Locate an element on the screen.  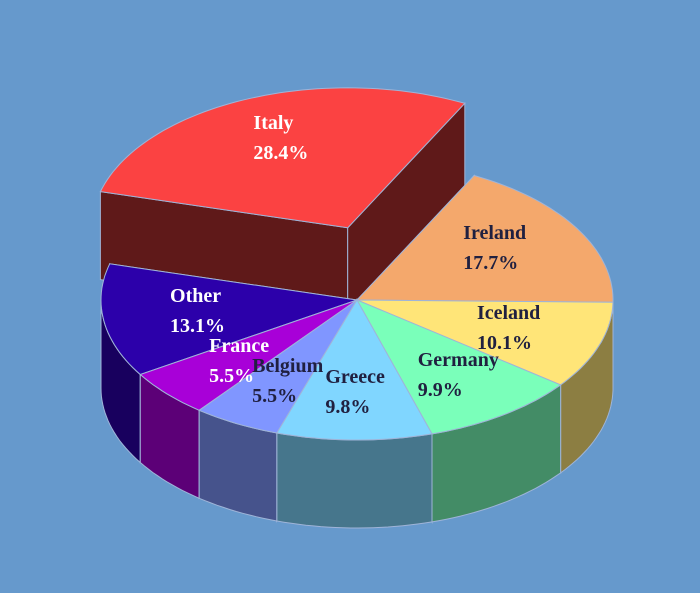
slice-label: Germany is located at coordinates (458, 360).